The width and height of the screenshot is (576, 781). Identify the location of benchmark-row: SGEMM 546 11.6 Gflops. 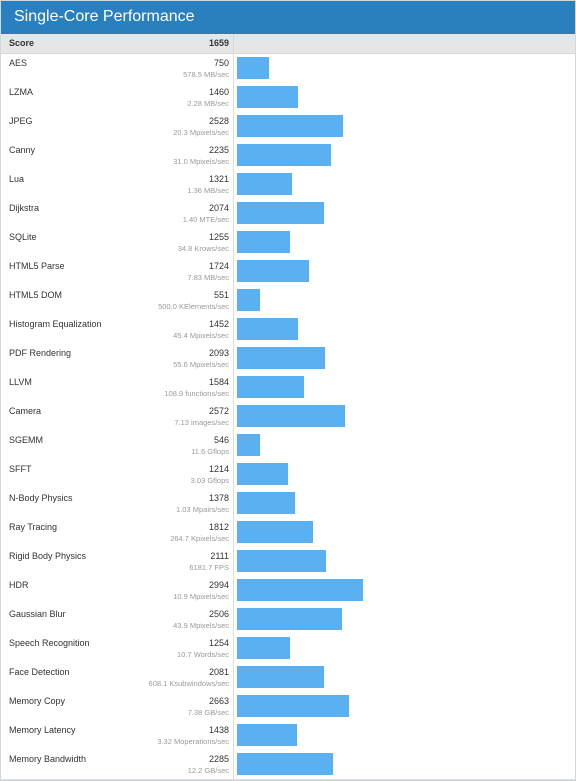
(288, 446).